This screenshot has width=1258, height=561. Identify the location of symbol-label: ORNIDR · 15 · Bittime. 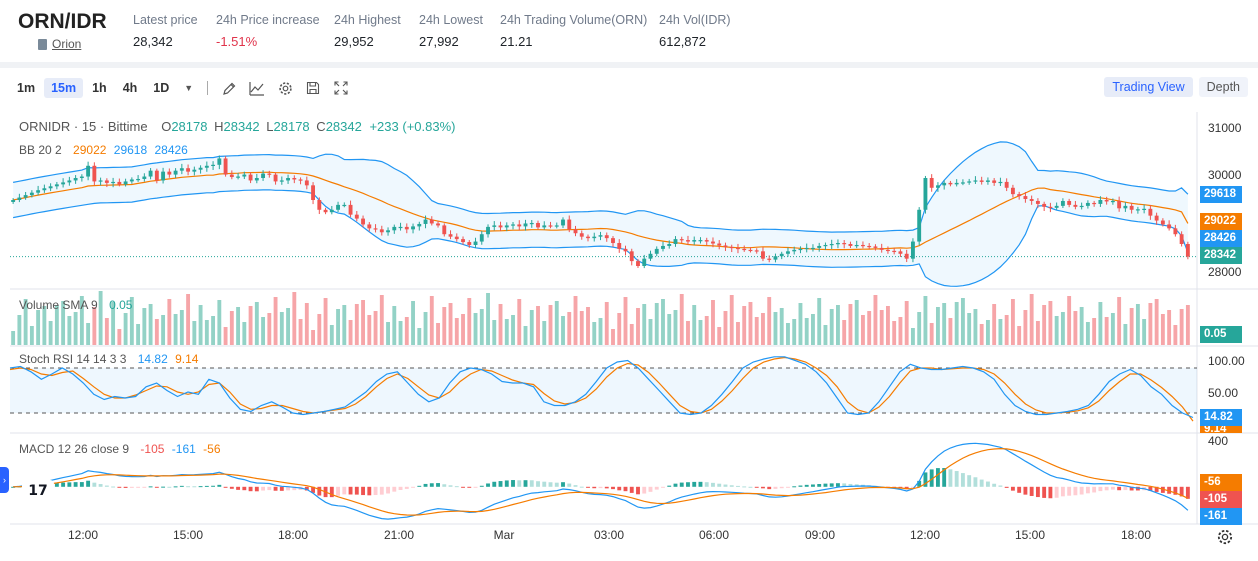
(83, 126).